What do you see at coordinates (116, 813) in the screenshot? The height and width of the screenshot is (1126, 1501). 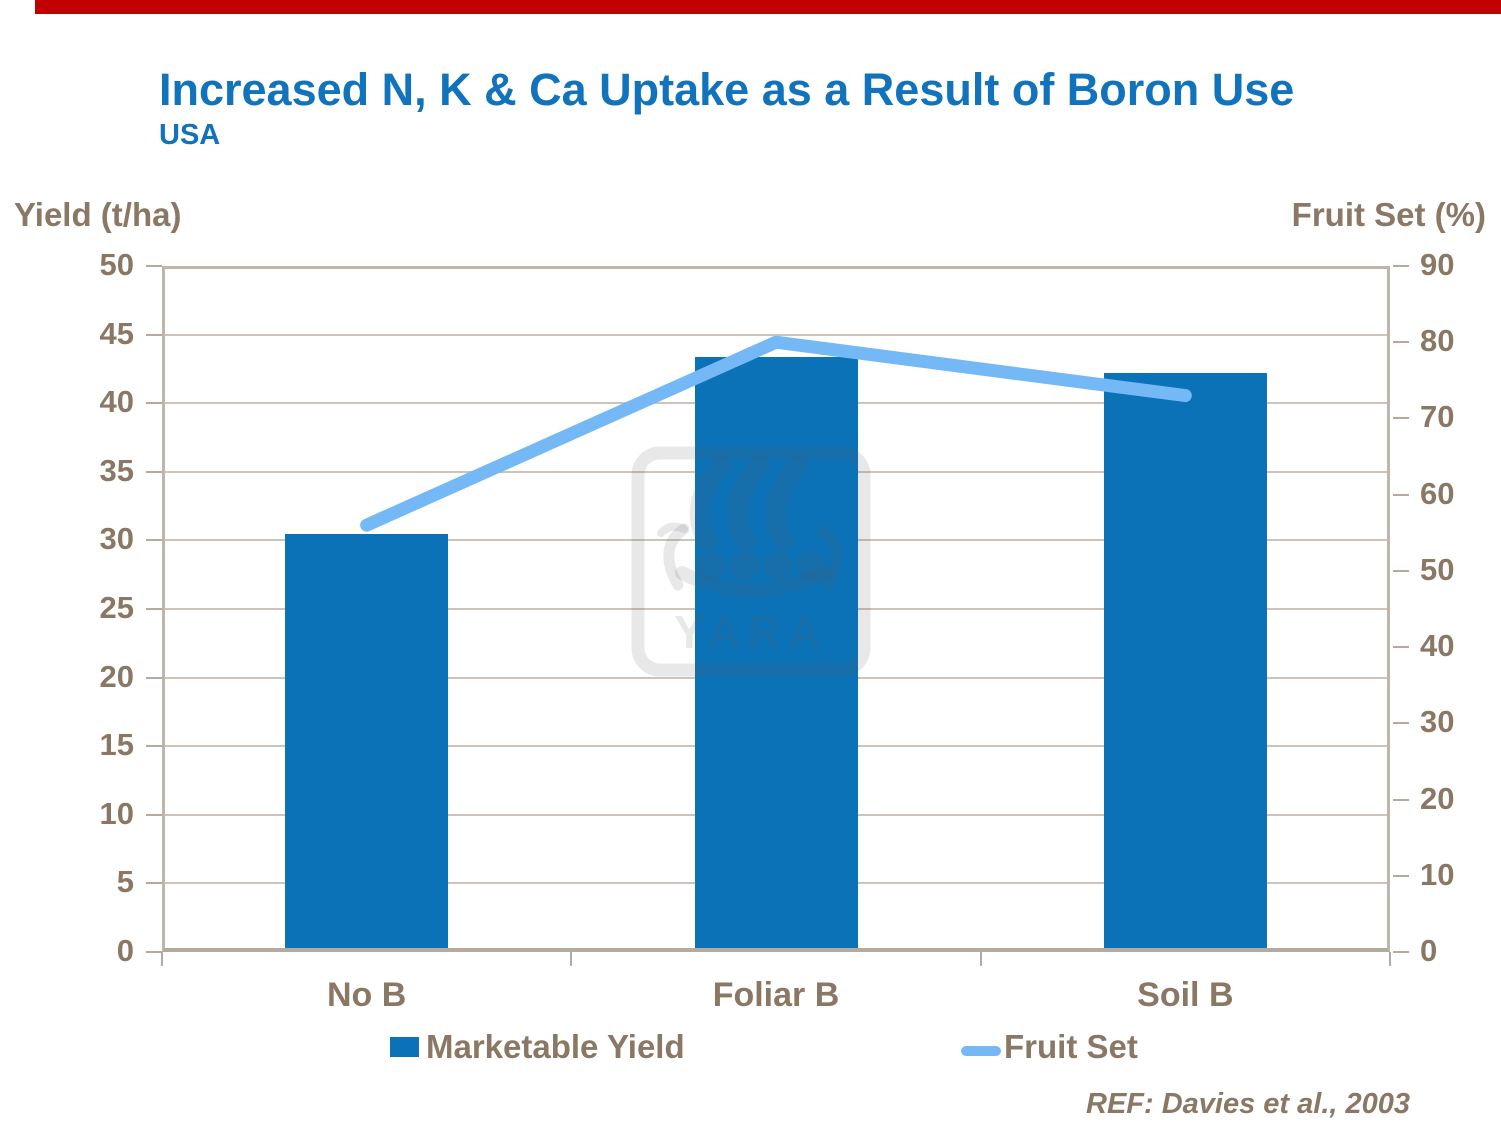 I see `left-axis-tick-label: 10` at bounding box center [116, 813].